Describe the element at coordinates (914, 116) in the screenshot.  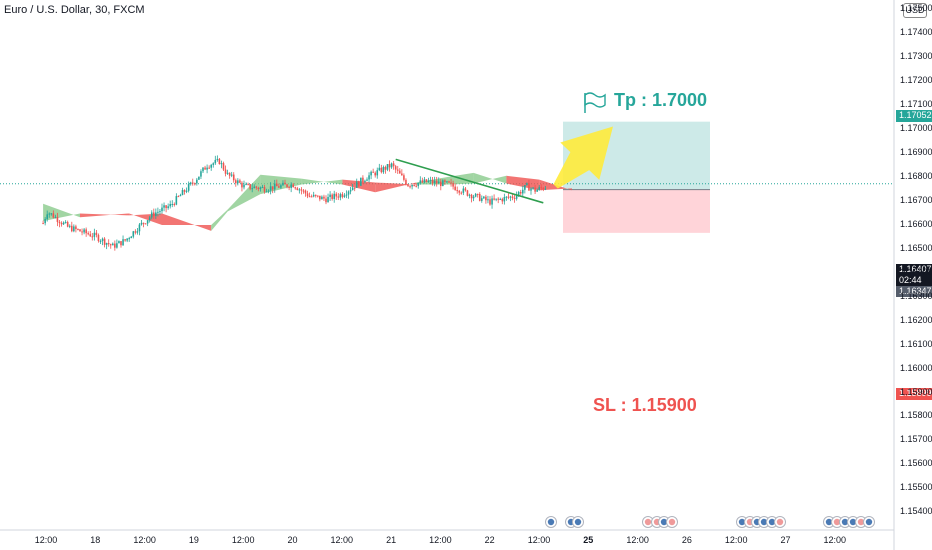
I see `tp-price-tag: 1.17052` at that location.